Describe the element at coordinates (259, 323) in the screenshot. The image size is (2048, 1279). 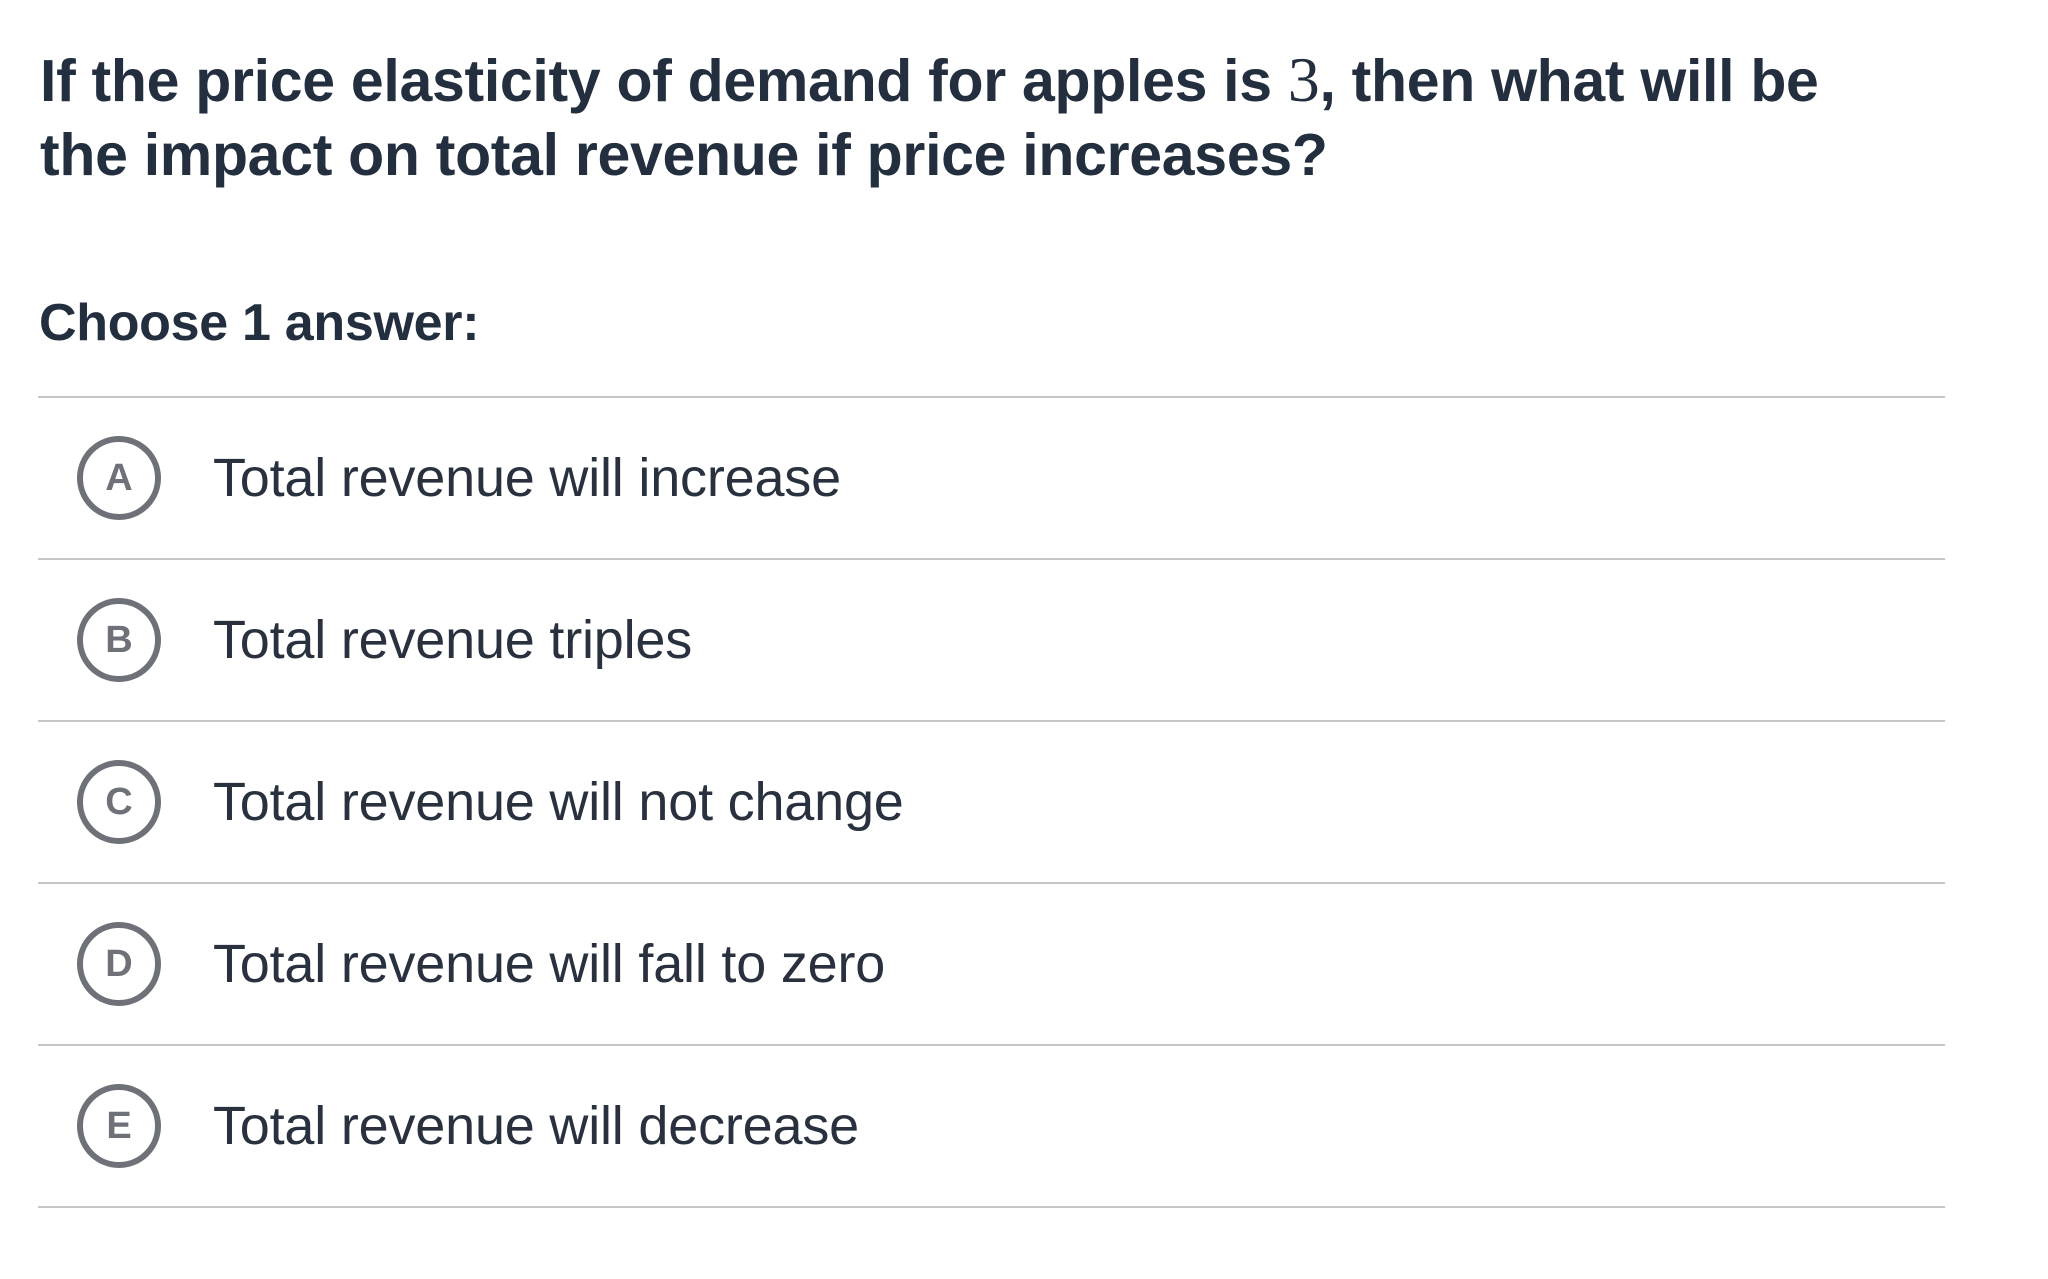
I see `choose-answer-label: Choose 1 answer:` at that location.